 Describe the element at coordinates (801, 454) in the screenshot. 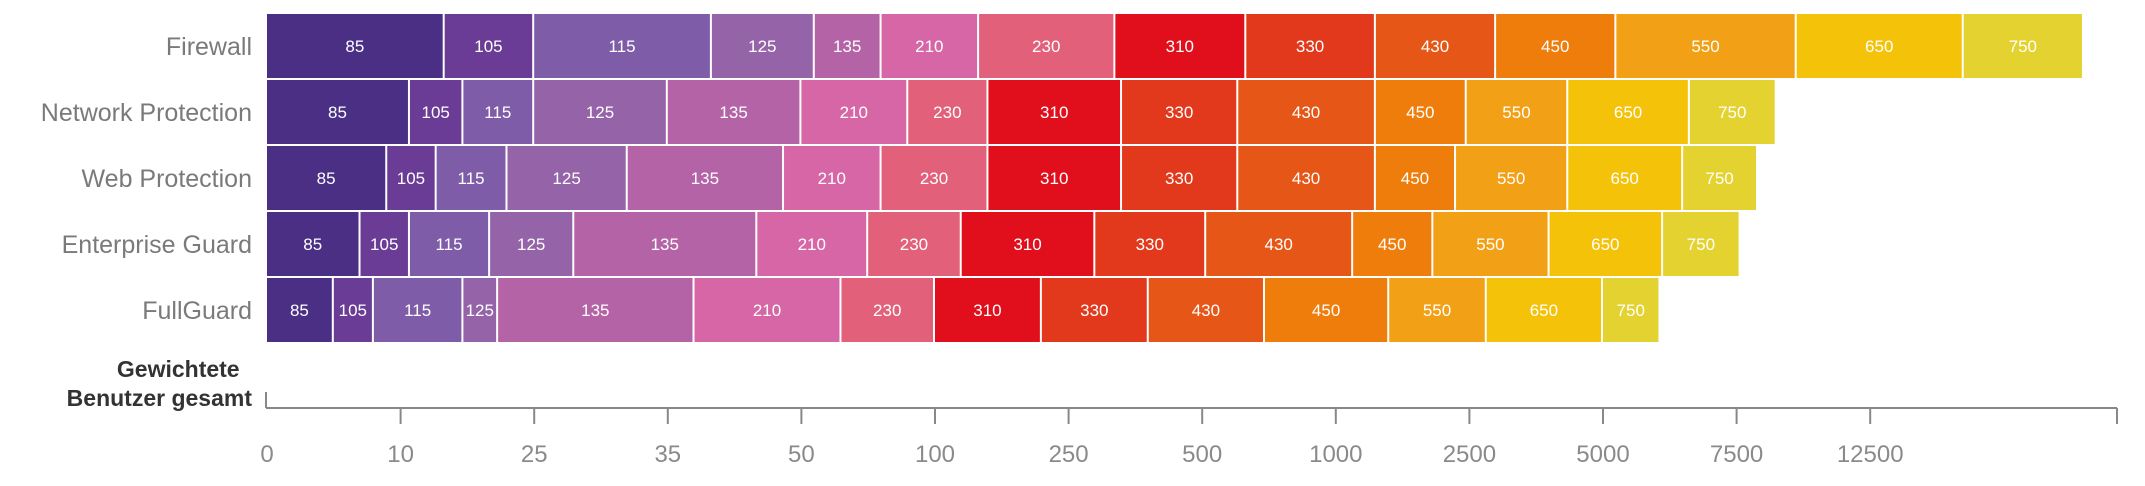

I see `x-tick-label: 50` at that location.